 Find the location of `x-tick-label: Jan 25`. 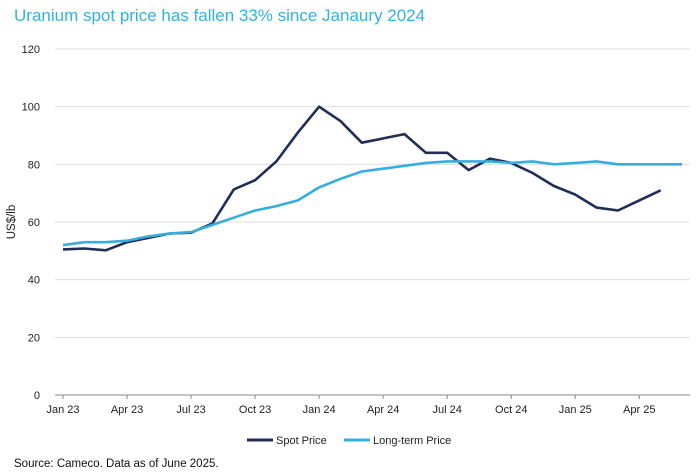

x-tick-label: Jan 25 is located at coordinates (575, 410).